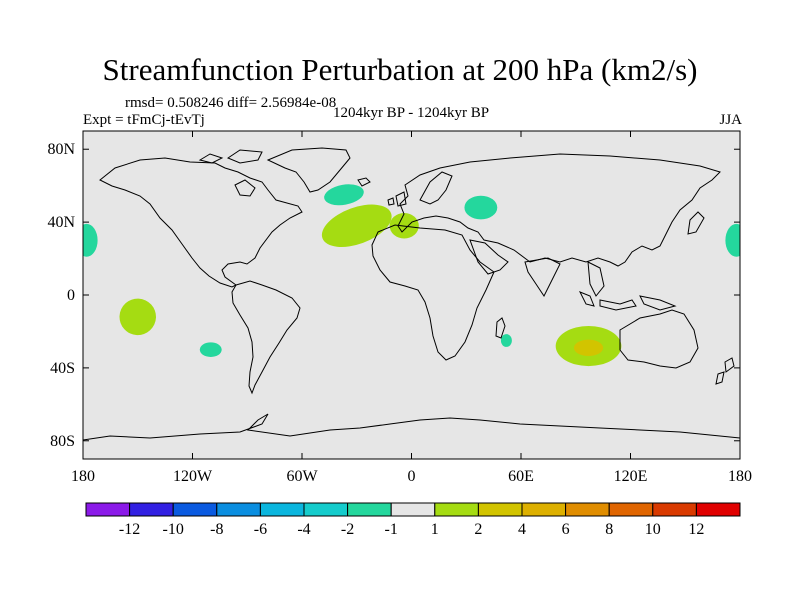 The width and height of the screenshot is (800, 600). I want to click on colorbar-label: -2, so click(347, 529).